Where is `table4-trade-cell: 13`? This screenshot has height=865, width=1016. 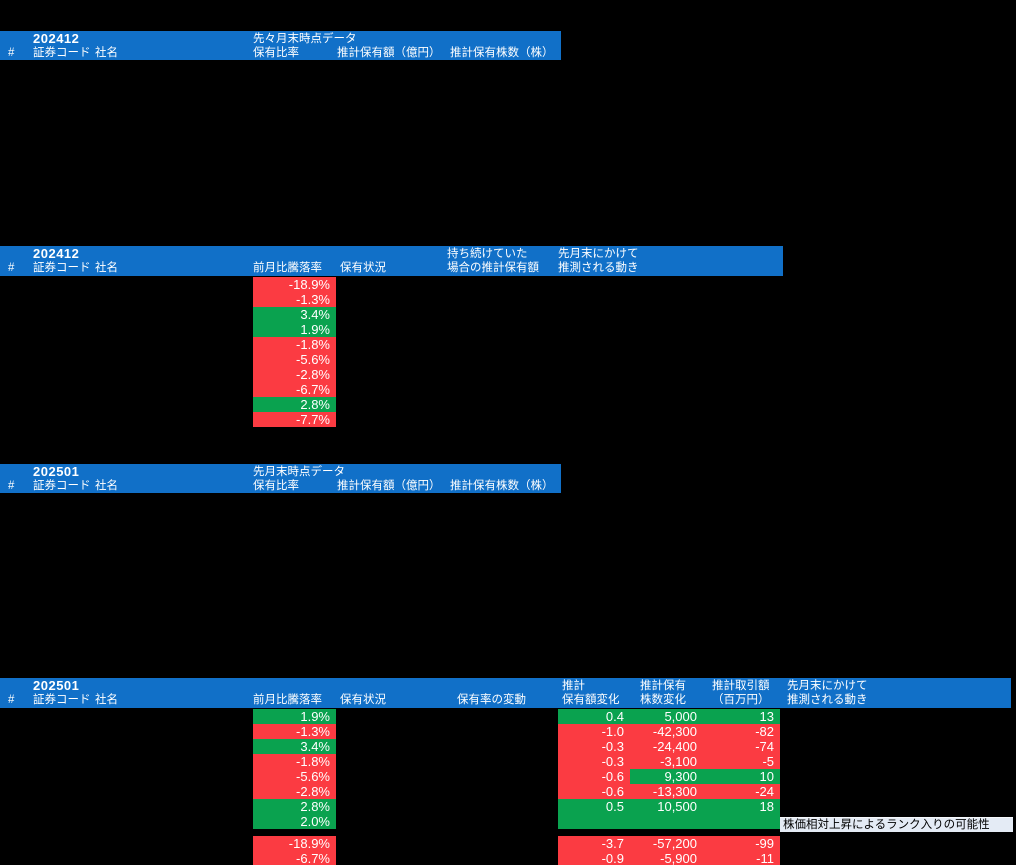 table4-trade-cell: 13 is located at coordinates (741, 716).